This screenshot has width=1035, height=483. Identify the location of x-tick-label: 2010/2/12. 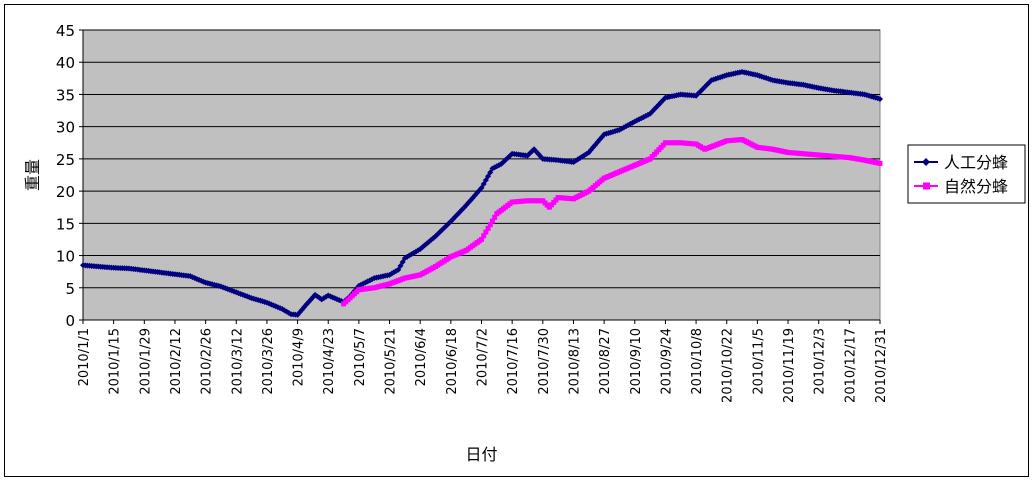
(176, 361).